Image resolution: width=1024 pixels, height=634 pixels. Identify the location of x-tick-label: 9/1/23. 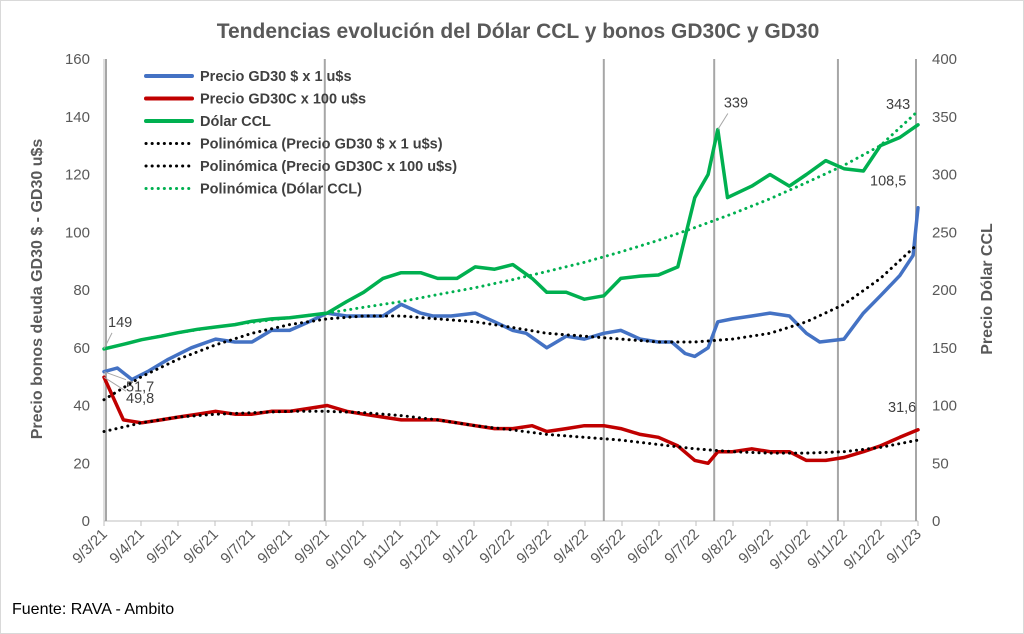
(904, 547).